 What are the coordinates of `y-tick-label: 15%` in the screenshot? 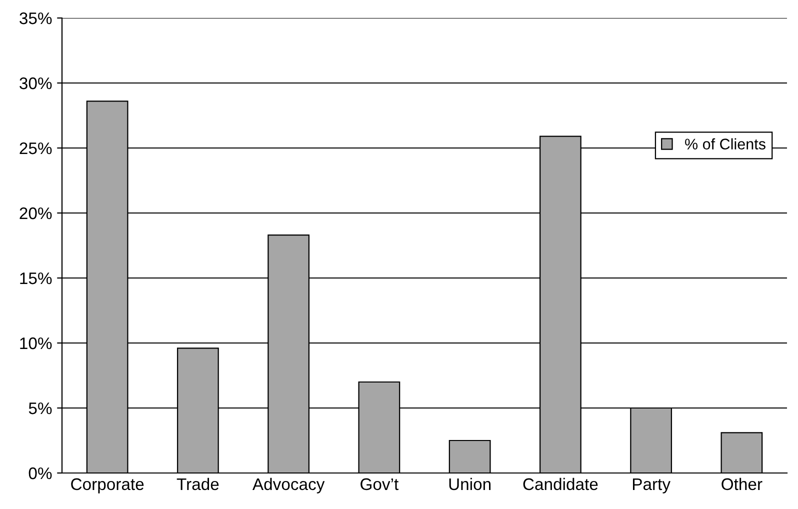 It's located at (36, 278).